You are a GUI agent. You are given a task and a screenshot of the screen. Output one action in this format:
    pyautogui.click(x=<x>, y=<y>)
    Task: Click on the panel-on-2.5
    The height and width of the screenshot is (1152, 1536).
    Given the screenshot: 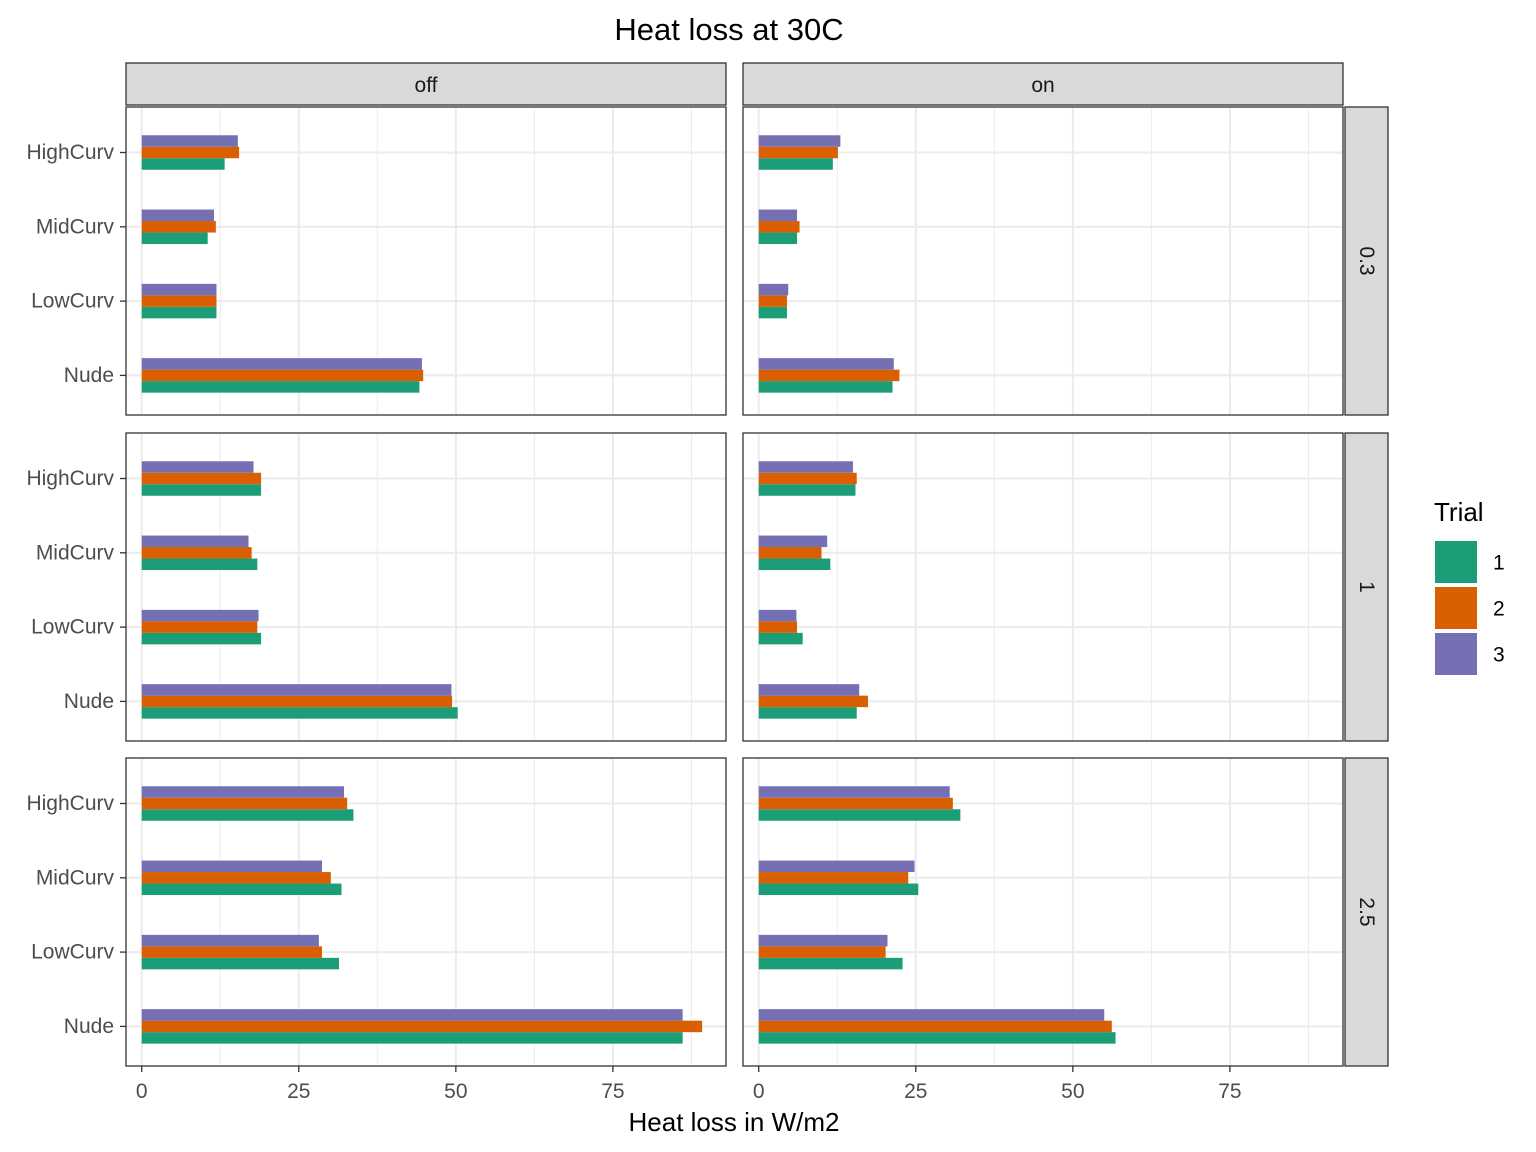 What is the action you would take?
    pyautogui.click(x=1043, y=912)
    